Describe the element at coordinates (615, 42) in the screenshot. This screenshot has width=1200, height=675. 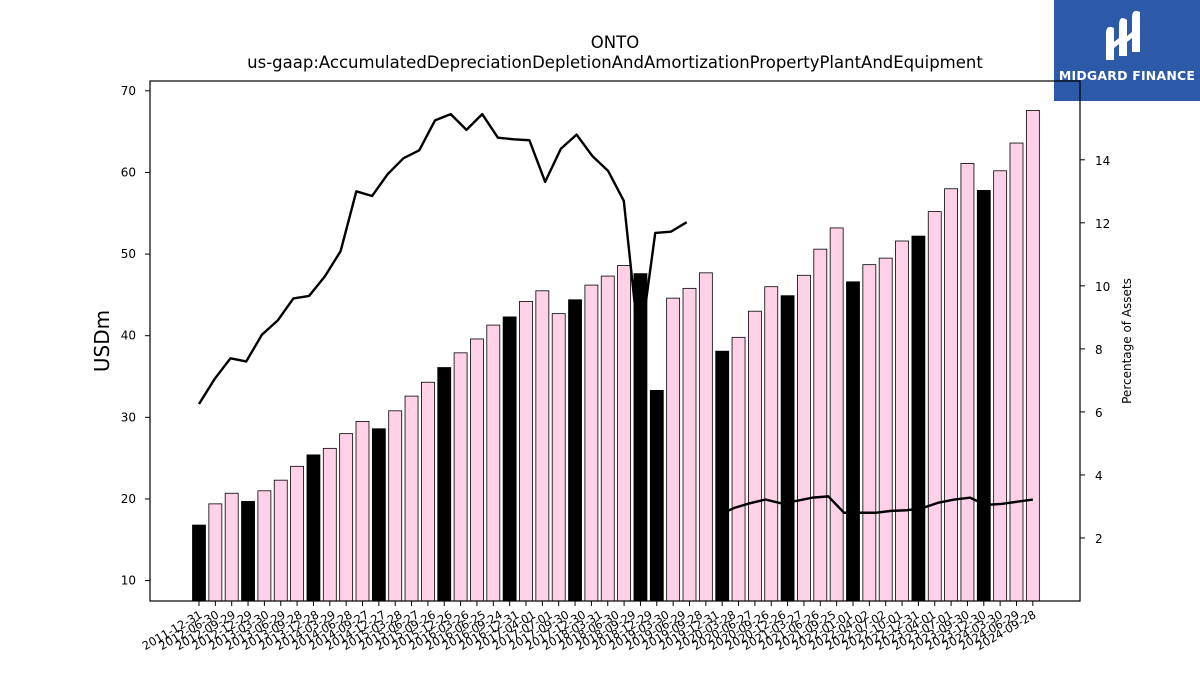
I see `chart-title: ONTO` at that location.